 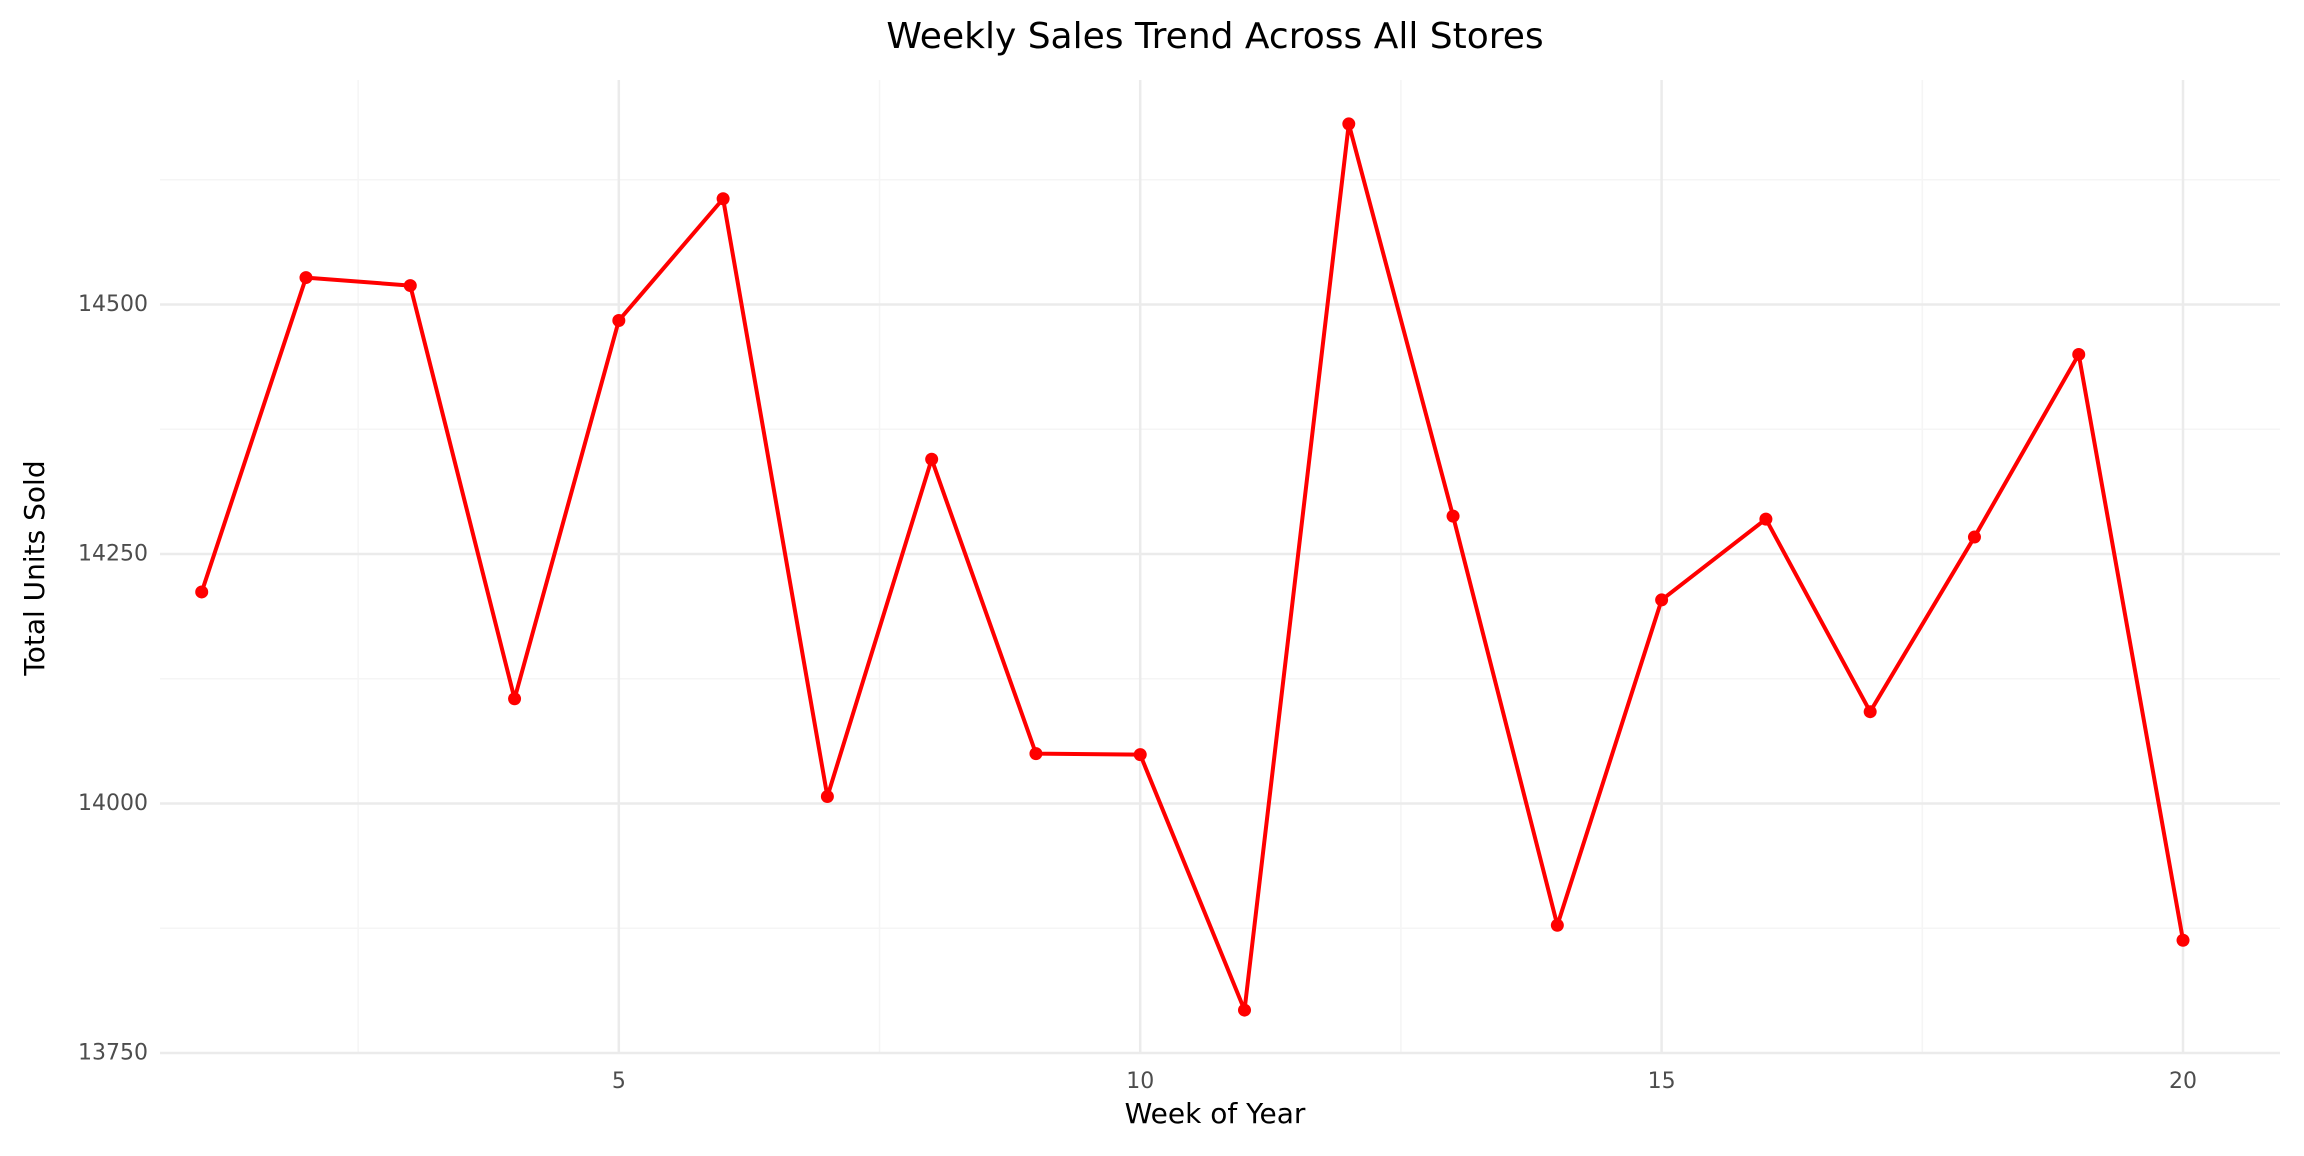 What do you see at coordinates (619, 1081) in the screenshot?
I see `x-tick-label: 5` at bounding box center [619, 1081].